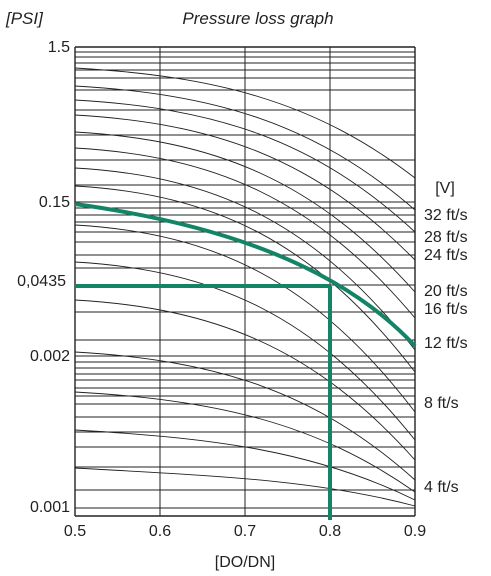  Describe the element at coordinates (245, 562) in the screenshot. I see `x-axis-label: [DO/DN]` at that location.